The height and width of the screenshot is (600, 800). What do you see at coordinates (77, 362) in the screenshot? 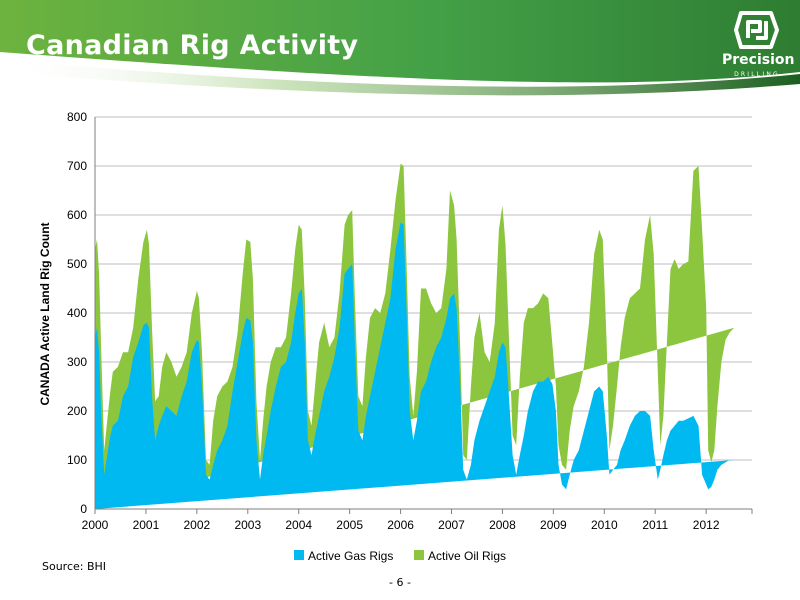
I see `y-tick-label-300: 300` at bounding box center [77, 362].